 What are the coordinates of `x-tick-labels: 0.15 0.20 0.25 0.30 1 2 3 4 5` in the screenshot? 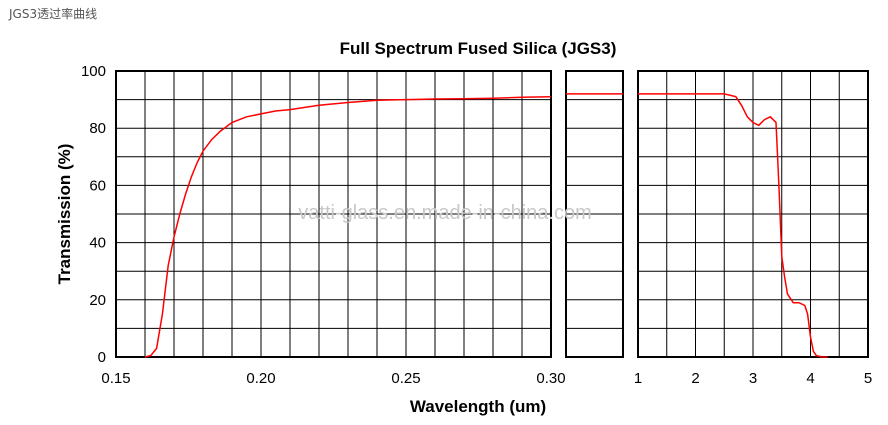 It's located at (486, 378).